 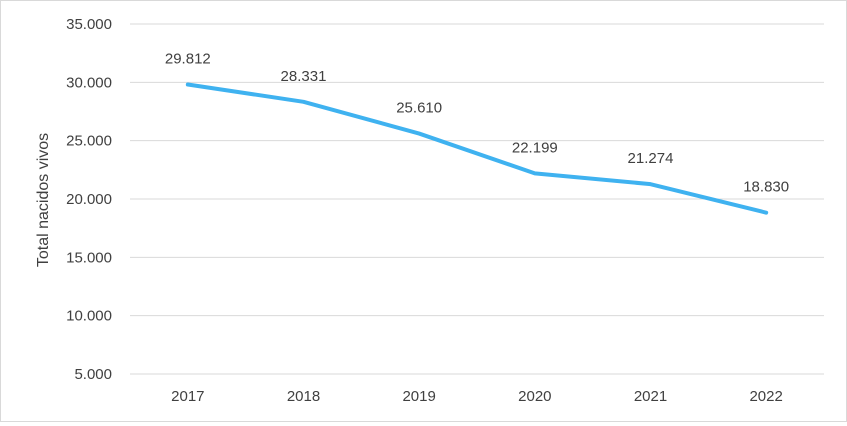 What do you see at coordinates (477, 396) in the screenshot?
I see `x-axis-ticks: 2017 2018 2019 2020 2021 2022` at bounding box center [477, 396].